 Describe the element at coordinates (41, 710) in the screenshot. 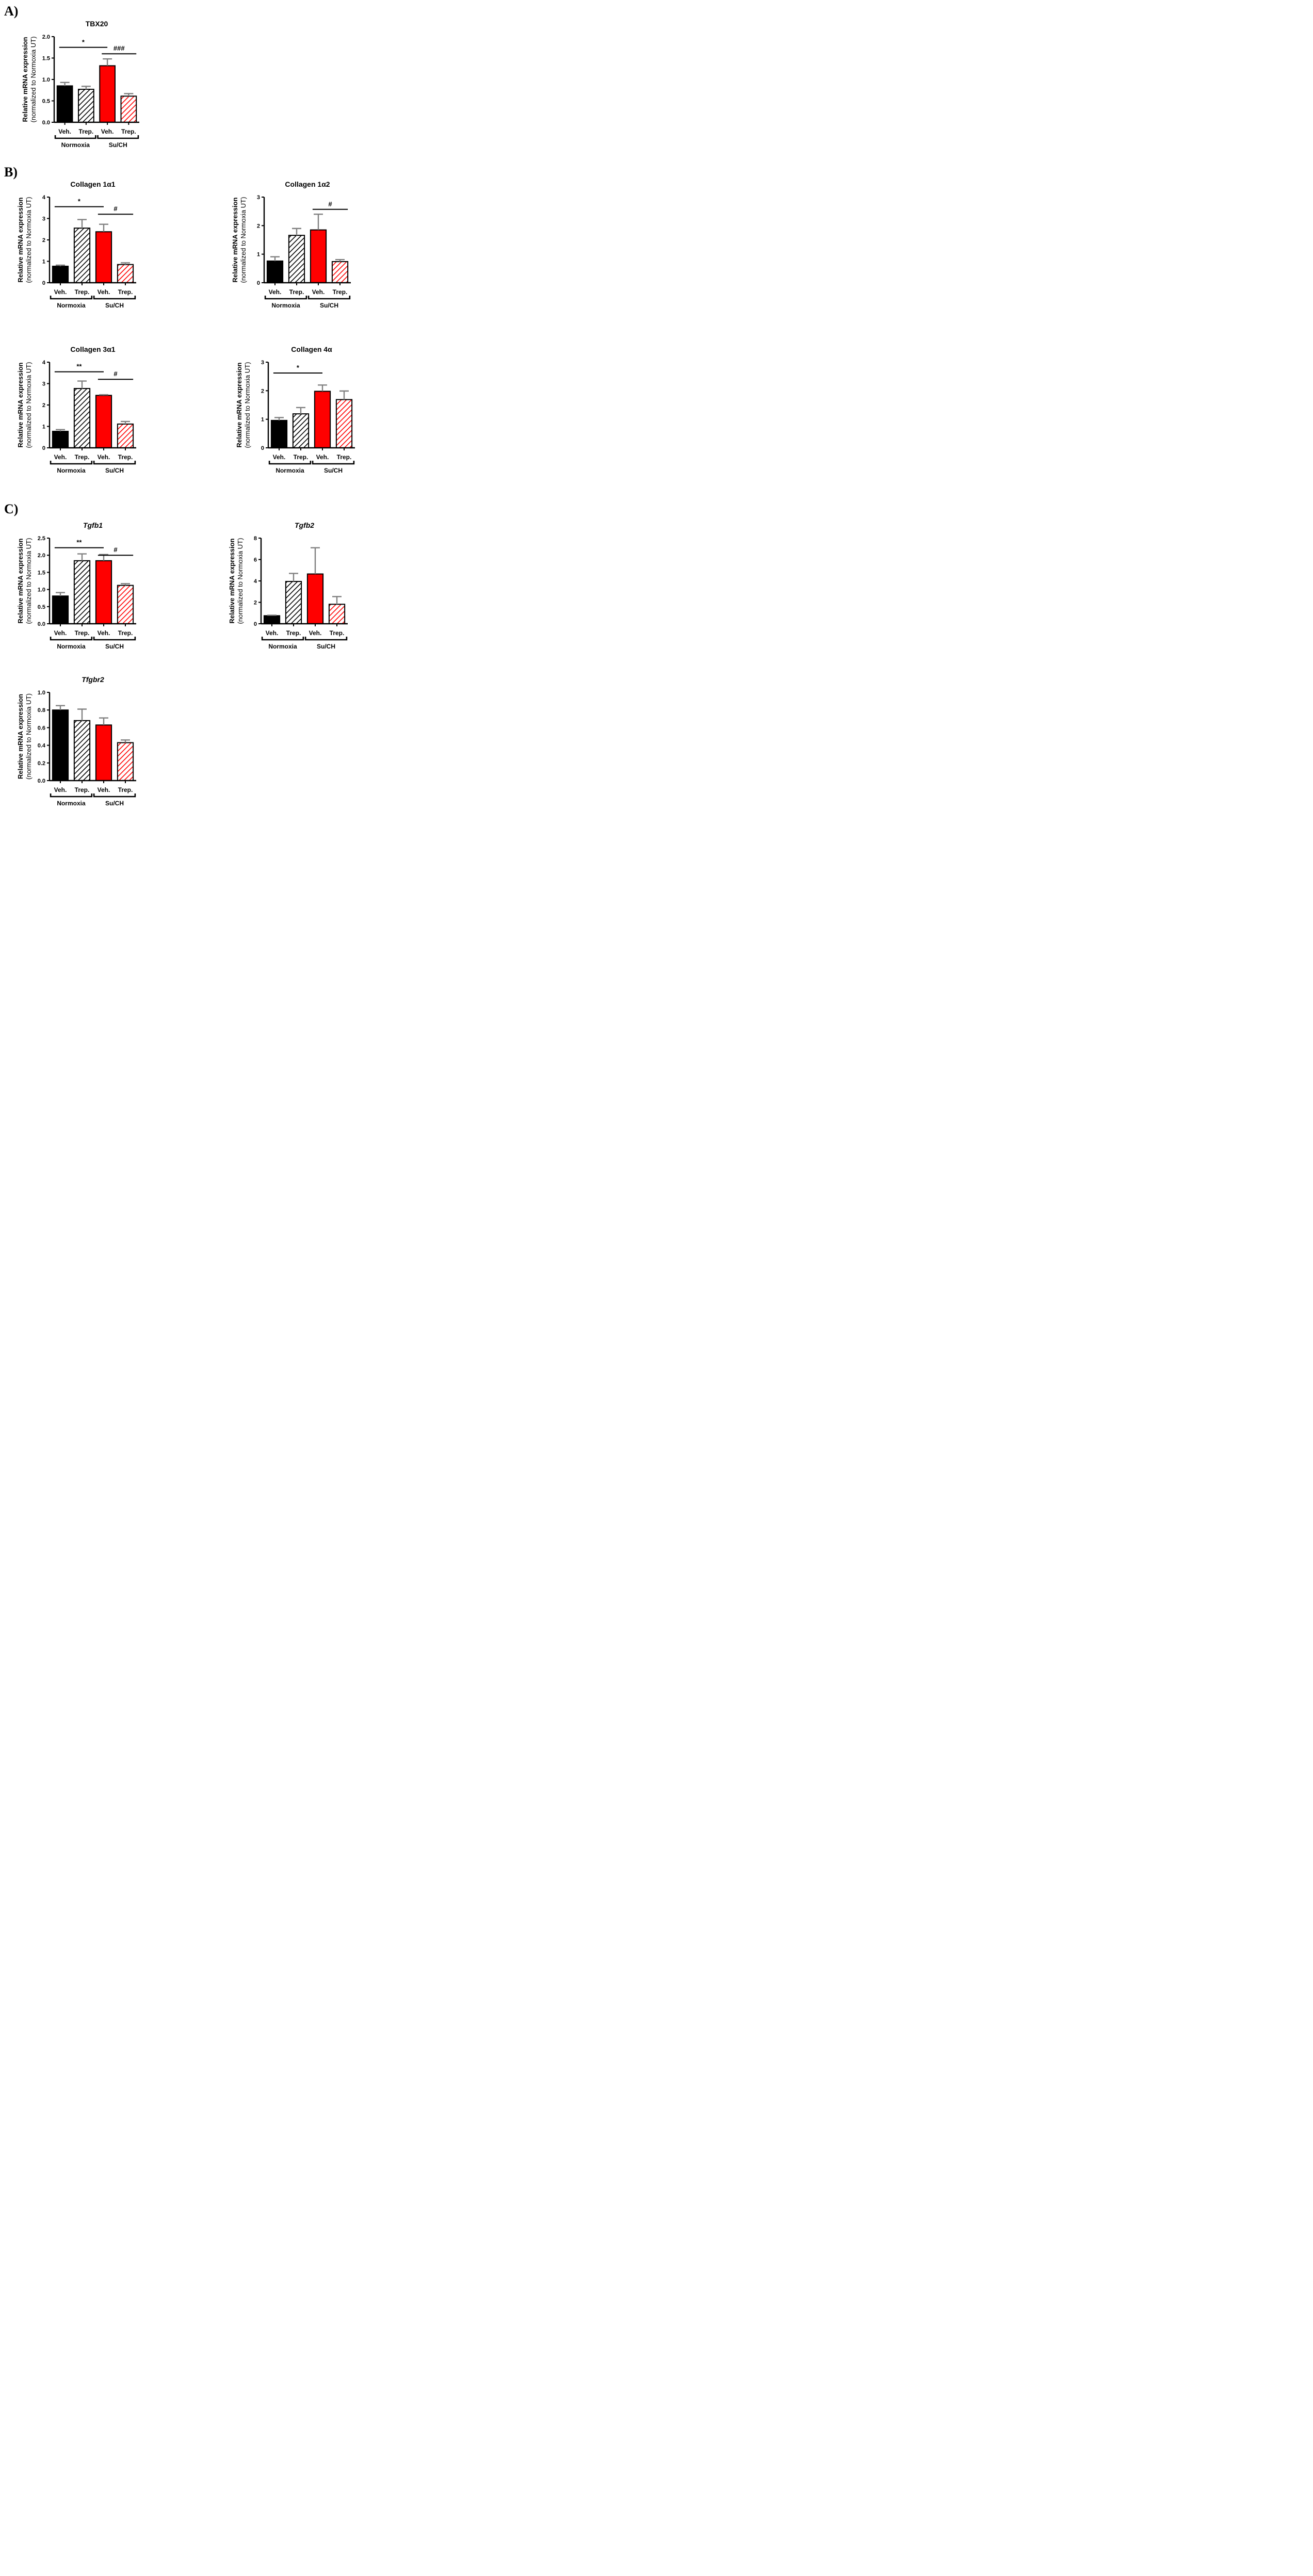

I see `y-tick-label: 0.8` at that location.